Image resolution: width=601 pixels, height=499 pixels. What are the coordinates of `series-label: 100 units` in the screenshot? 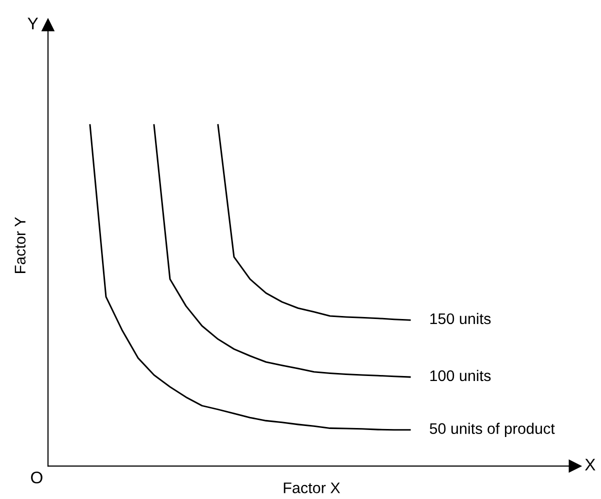 It's located at (460, 376).